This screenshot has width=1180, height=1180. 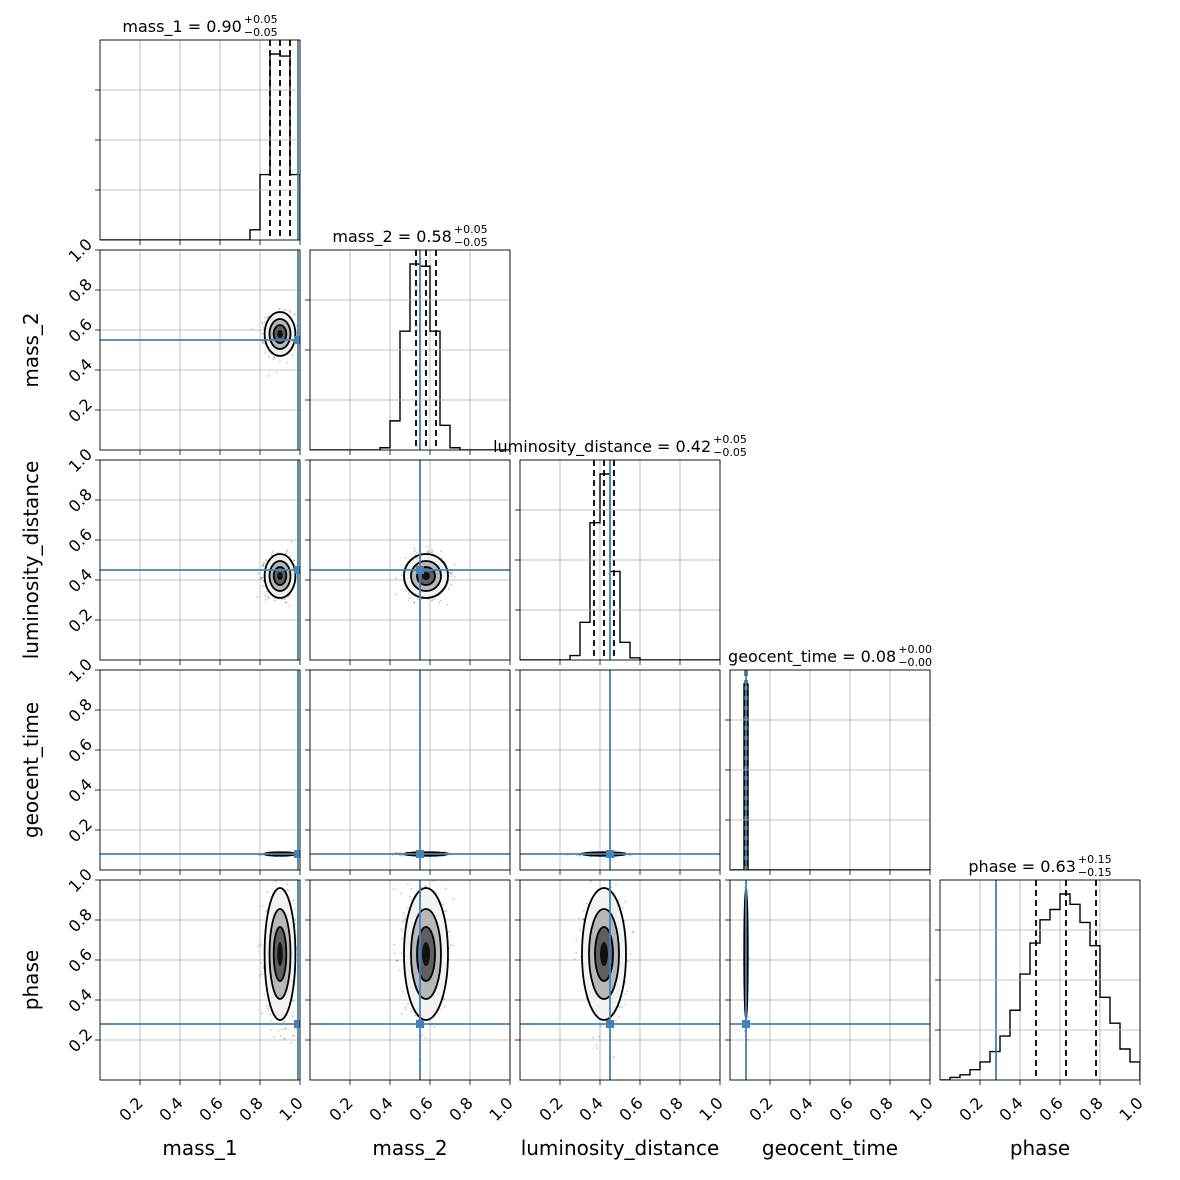 I want to click on x-tick-label: 0.2, so click(x=130, y=1108).